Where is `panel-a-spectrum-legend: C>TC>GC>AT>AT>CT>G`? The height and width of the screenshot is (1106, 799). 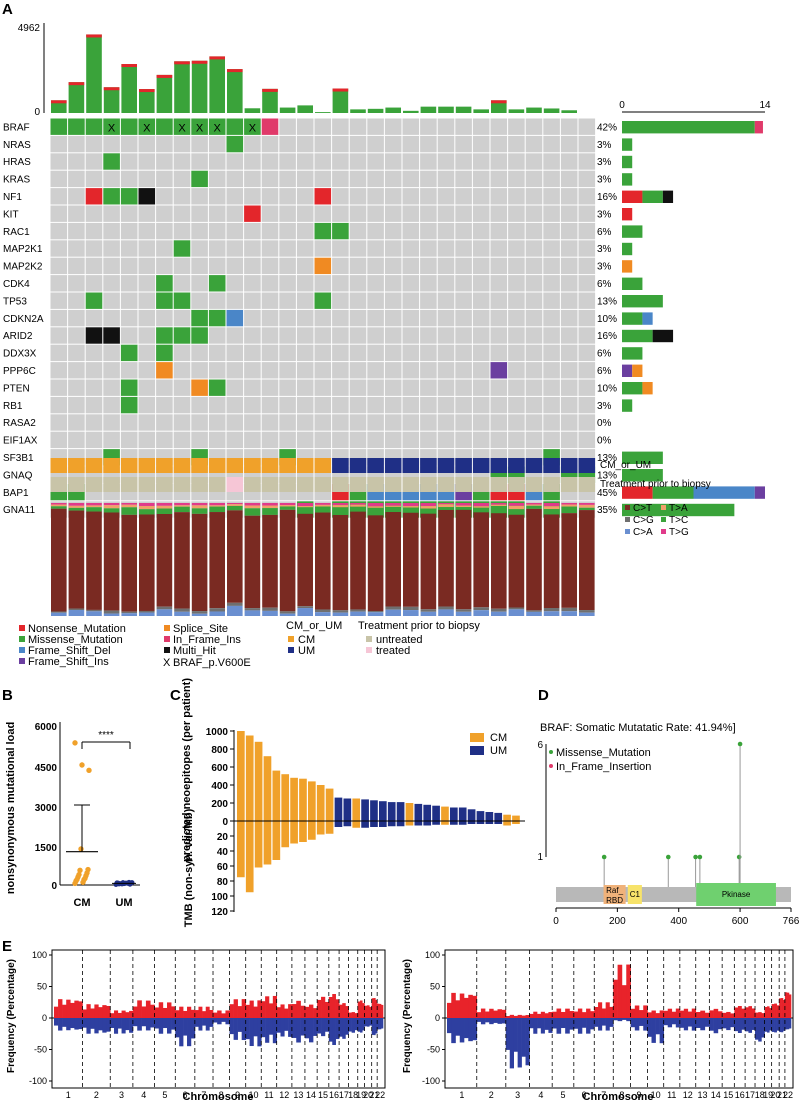 panel-a-spectrum-legend: C>TC>GC>AT>AT>CT>G is located at coordinates (657, 520).